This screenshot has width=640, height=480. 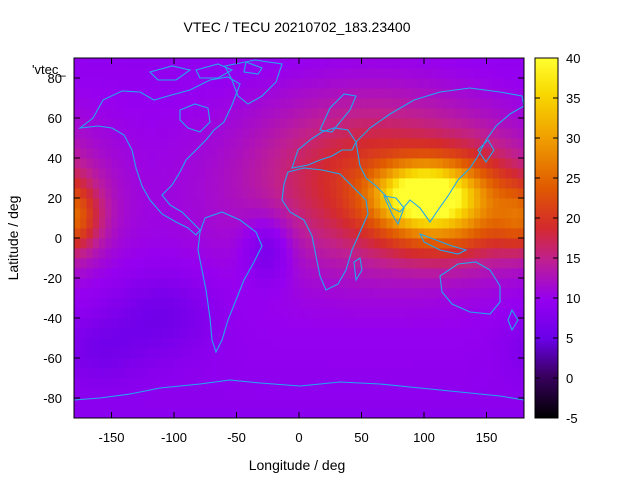 I want to click on x-tick-label: 50, so click(x=361, y=437).